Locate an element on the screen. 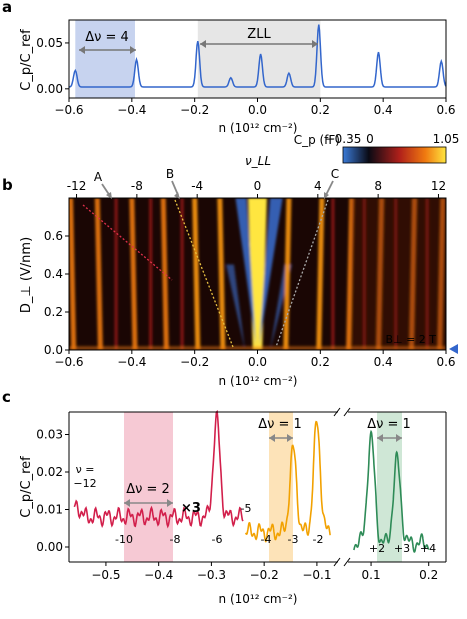 Image resolution: width=467 pixels, height=619 pixels. colorbar-tick: −0.35 is located at coordinates (343, 139).